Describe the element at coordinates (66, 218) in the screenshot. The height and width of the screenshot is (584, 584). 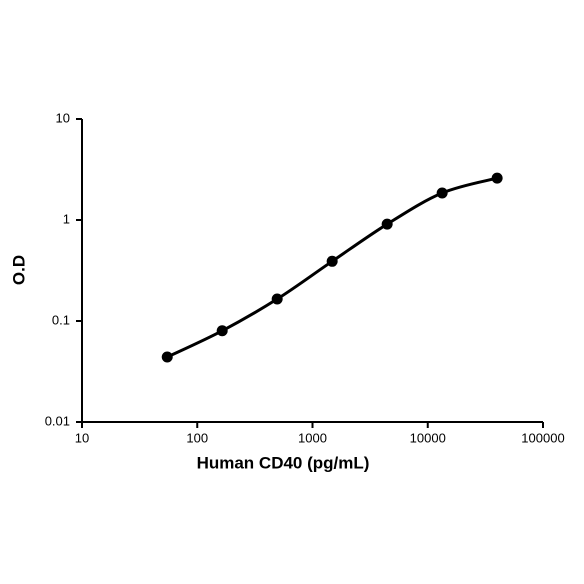
I see `y-tick-label: 1` at that location.